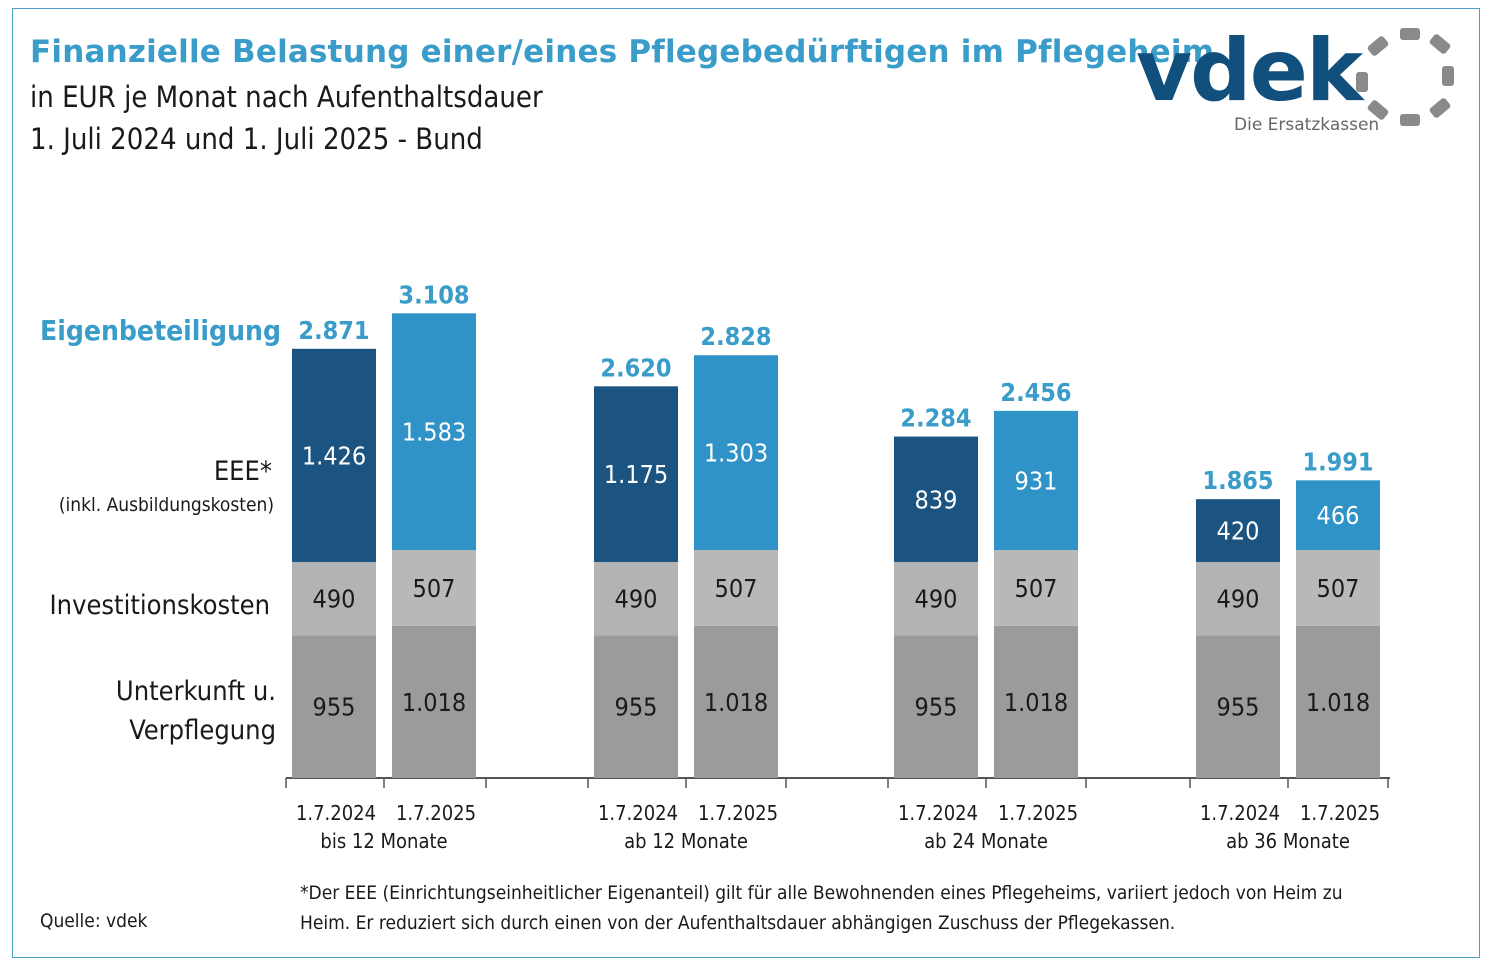 The width and height of the screenshot is (1494, 968). I want to click on x-group-label: bis 12 Monate, so click(383, 841).